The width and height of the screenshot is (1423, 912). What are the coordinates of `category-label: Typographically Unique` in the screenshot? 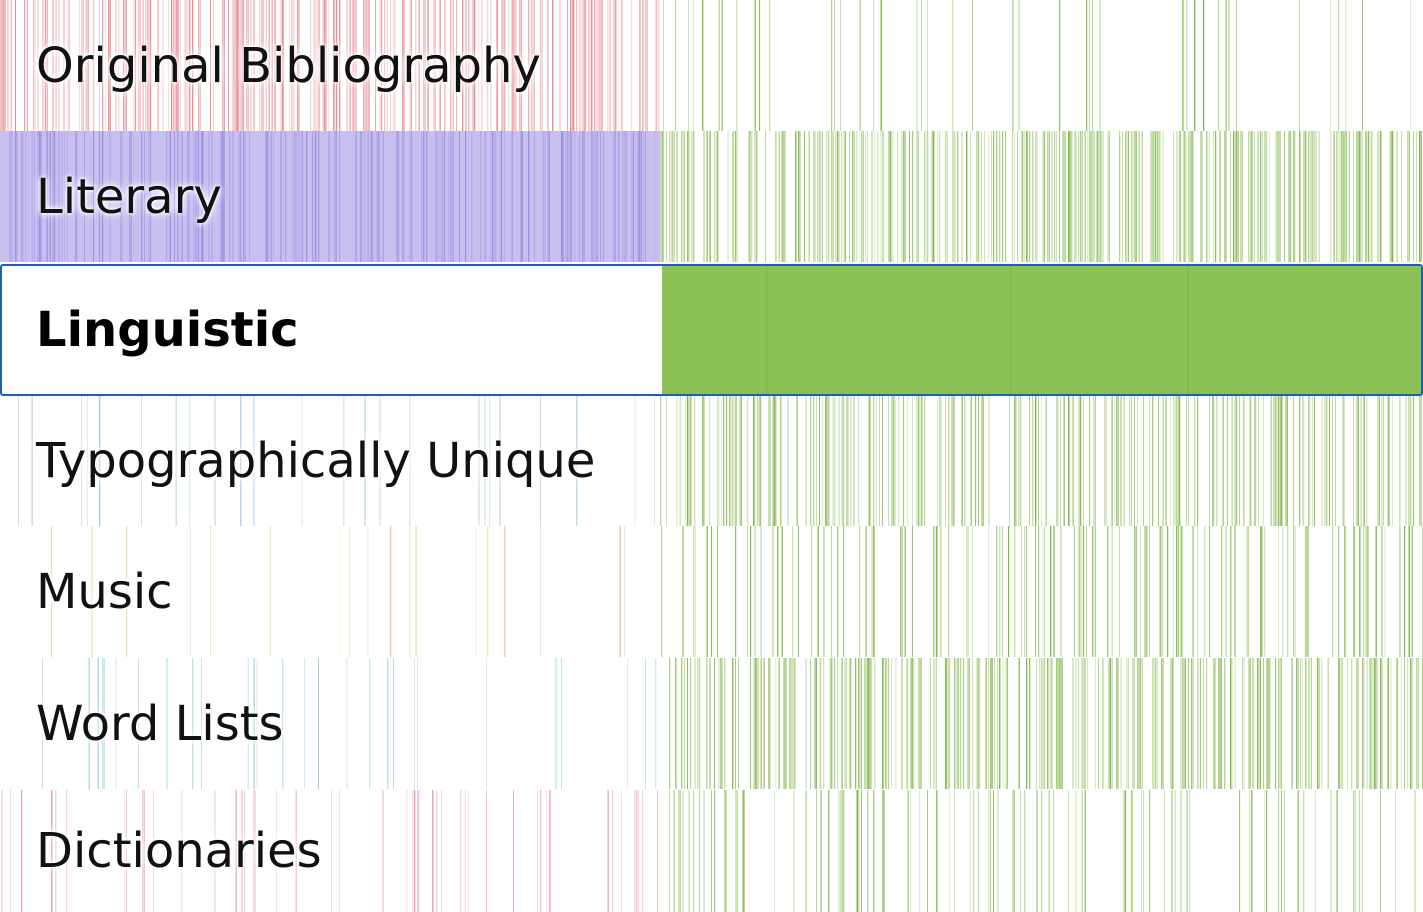 It's located at (316, 460).